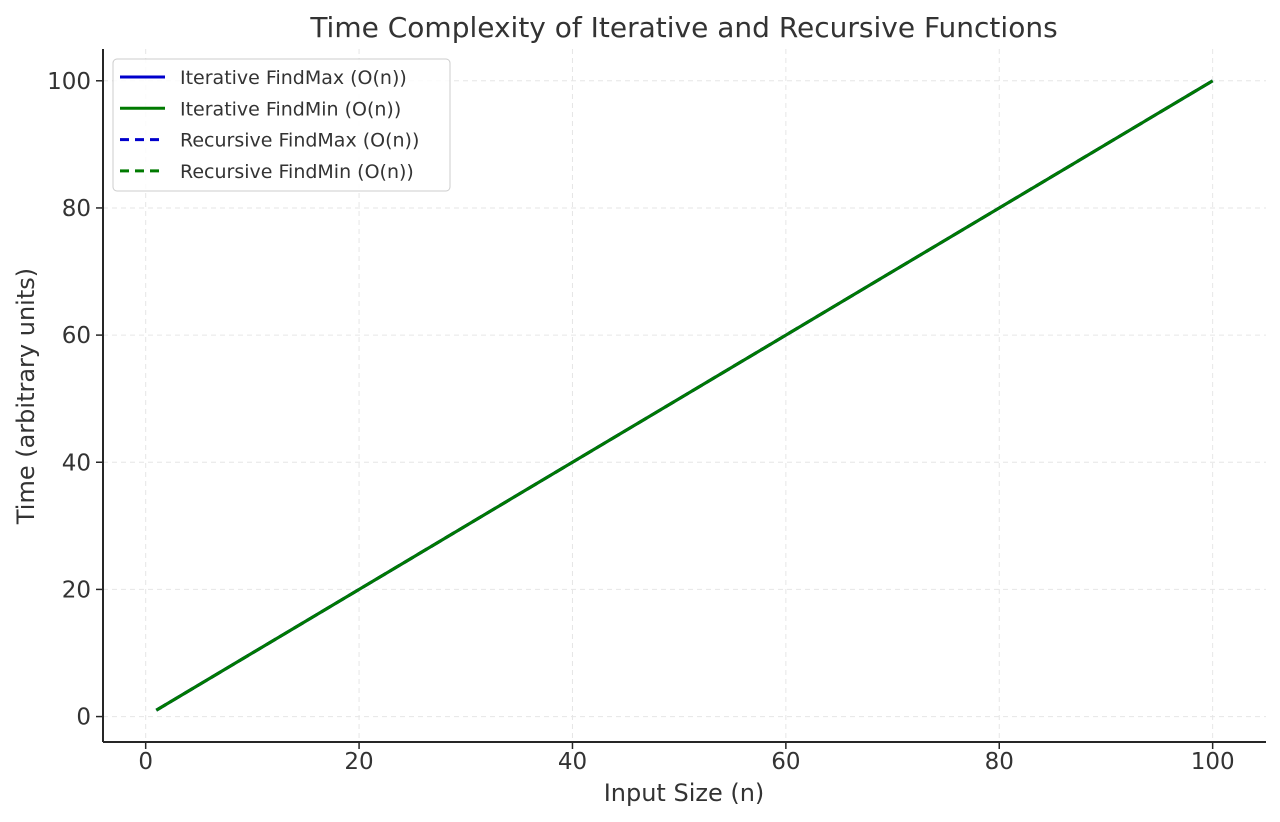  I want to click on y-tick-label: 100, so click(69, 82).